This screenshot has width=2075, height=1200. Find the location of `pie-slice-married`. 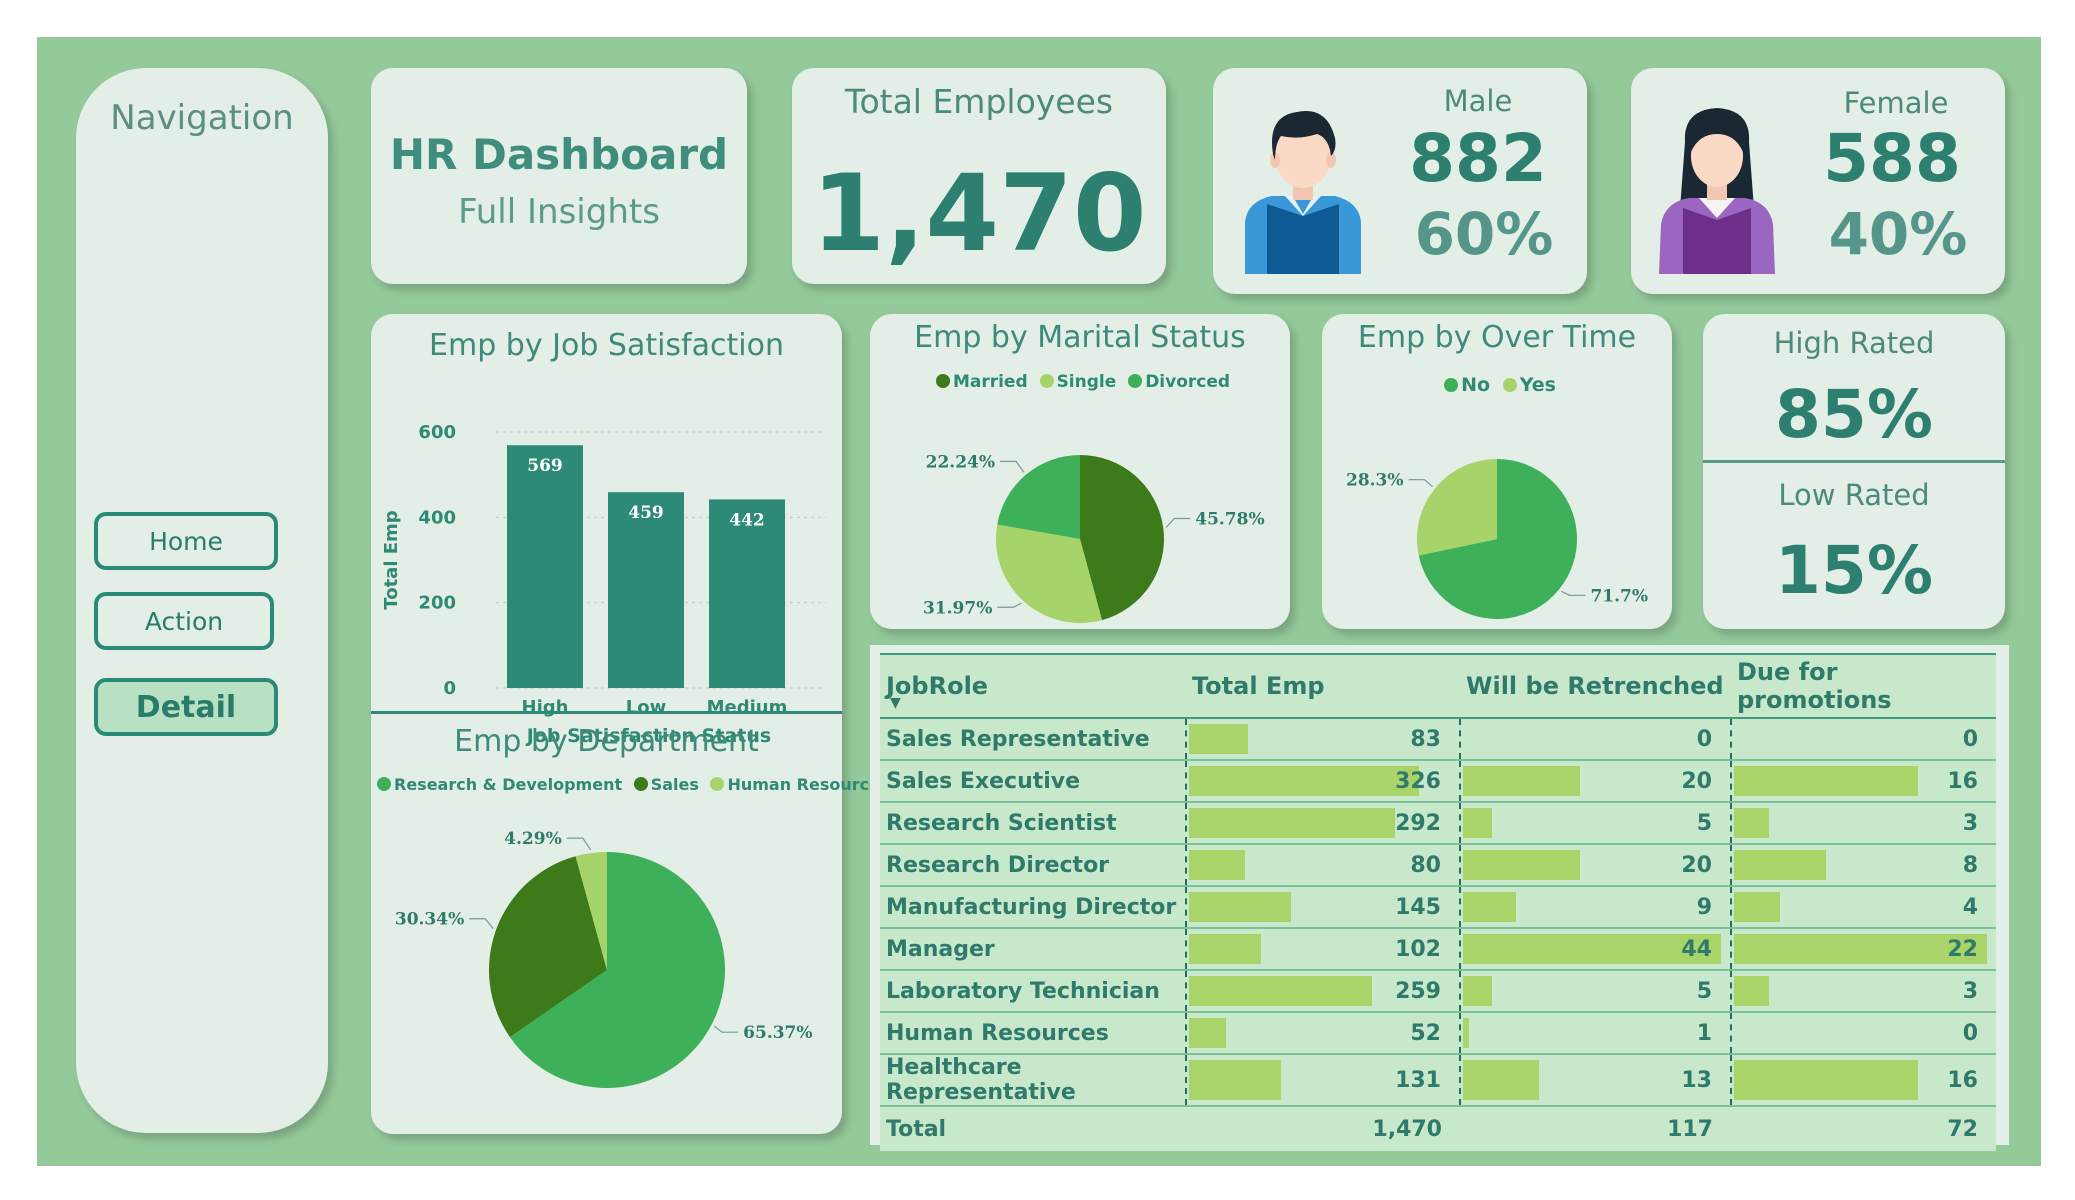

pie-slice-married is located at coordinates (1122, 538).